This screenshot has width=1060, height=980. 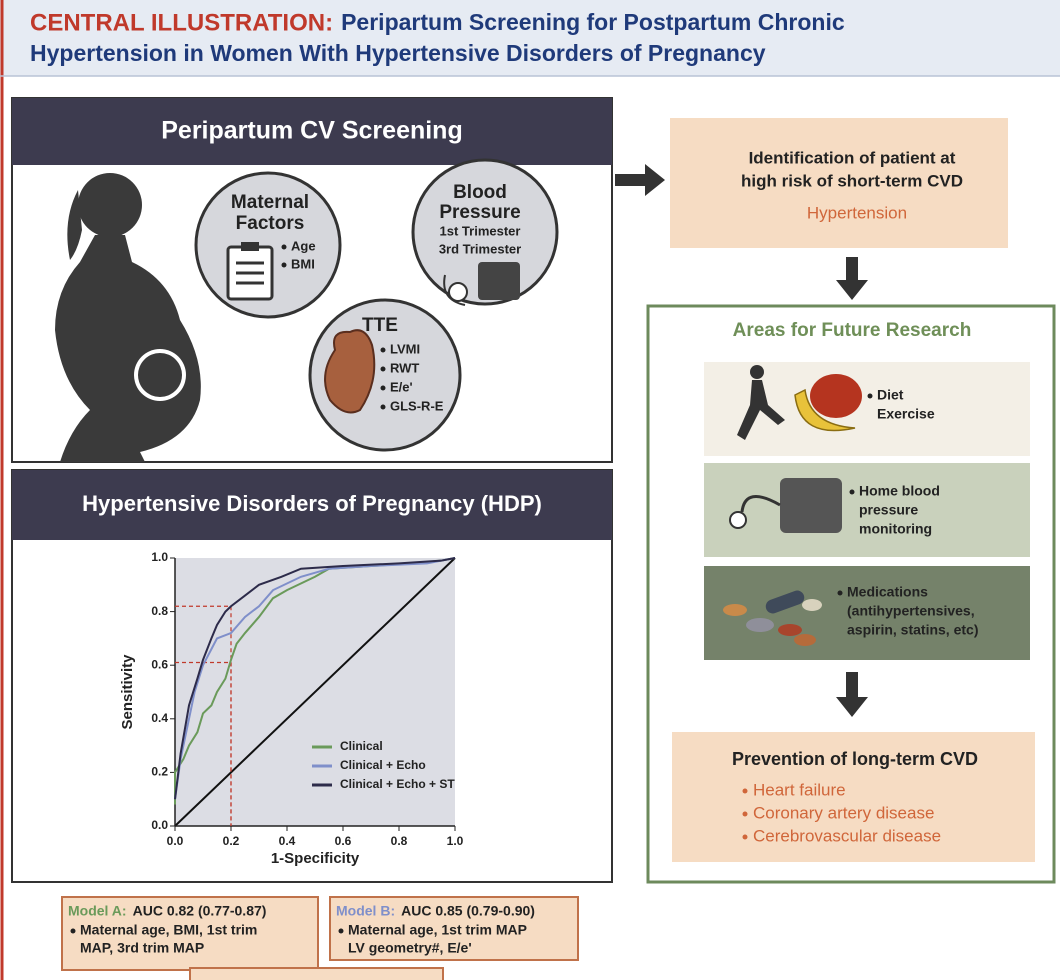 What do you see at coordinates (159, 718) in the screenshot?
I see `y-tick-label: 0.4` at bounding box center [159, 718].